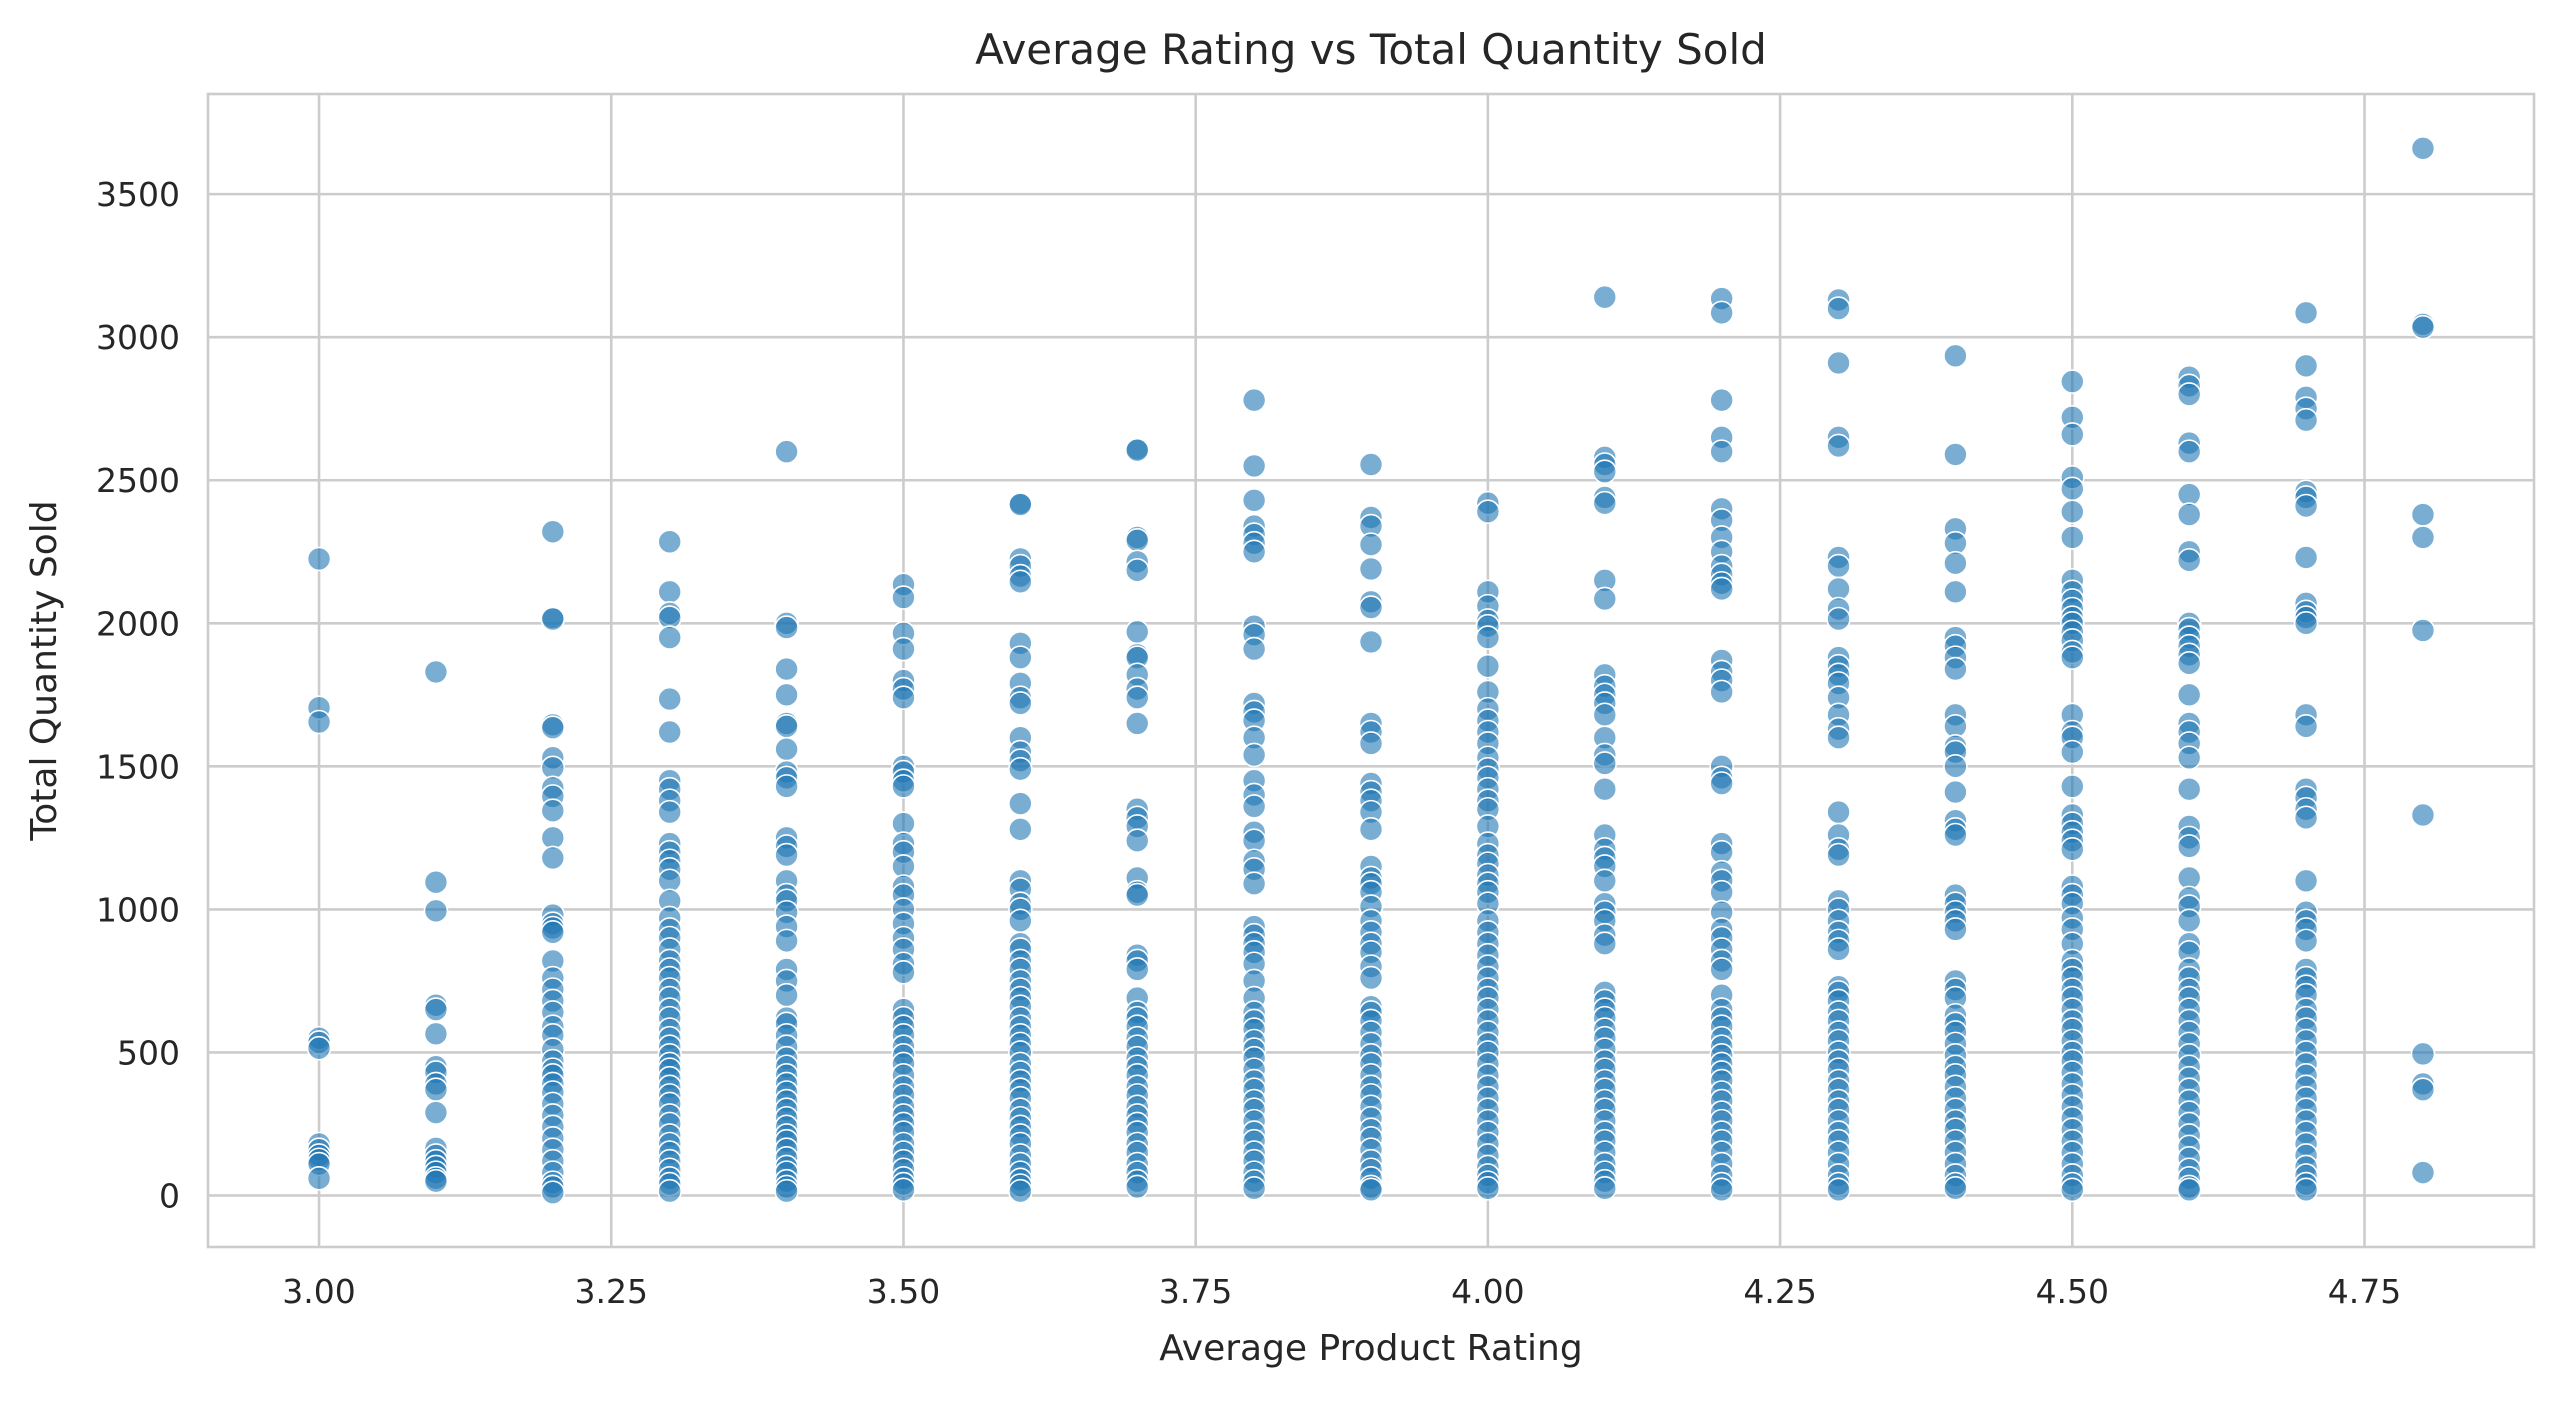  I want to click on y-tick-label: 3500, so click(138, 194).